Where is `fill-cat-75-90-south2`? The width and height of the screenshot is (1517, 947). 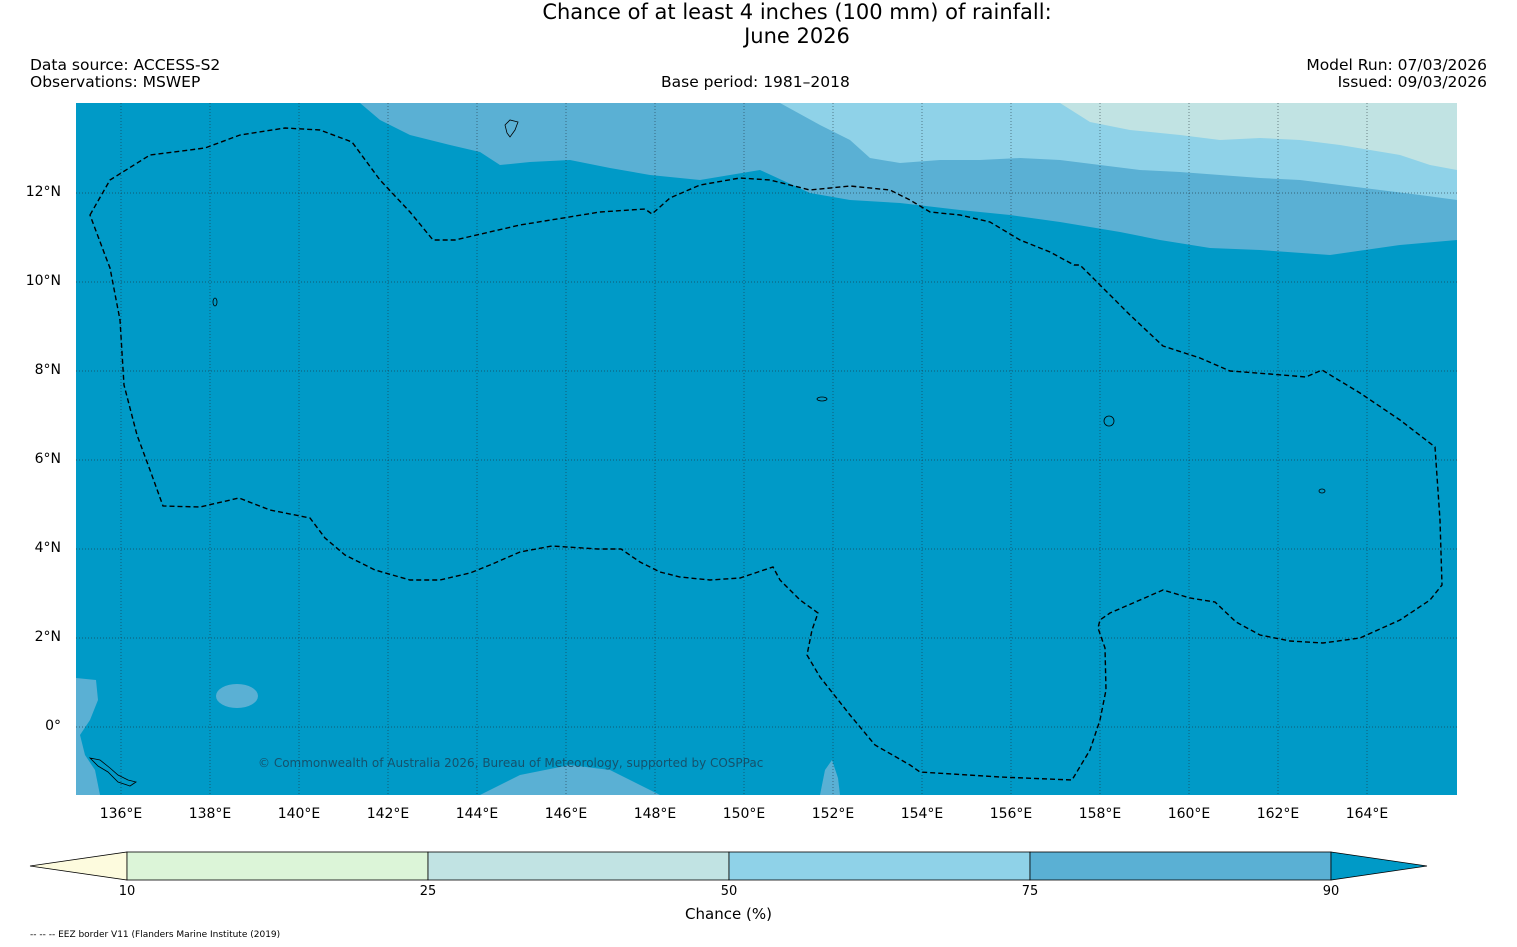 fill-cat-75-90-south2 is located at coordinates (830, 777).